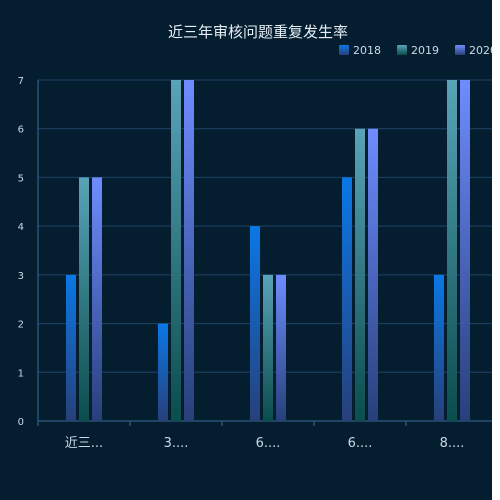 The image size is (500, 500). I want to click on legend-item-2019: 2019, so click(418, 50).